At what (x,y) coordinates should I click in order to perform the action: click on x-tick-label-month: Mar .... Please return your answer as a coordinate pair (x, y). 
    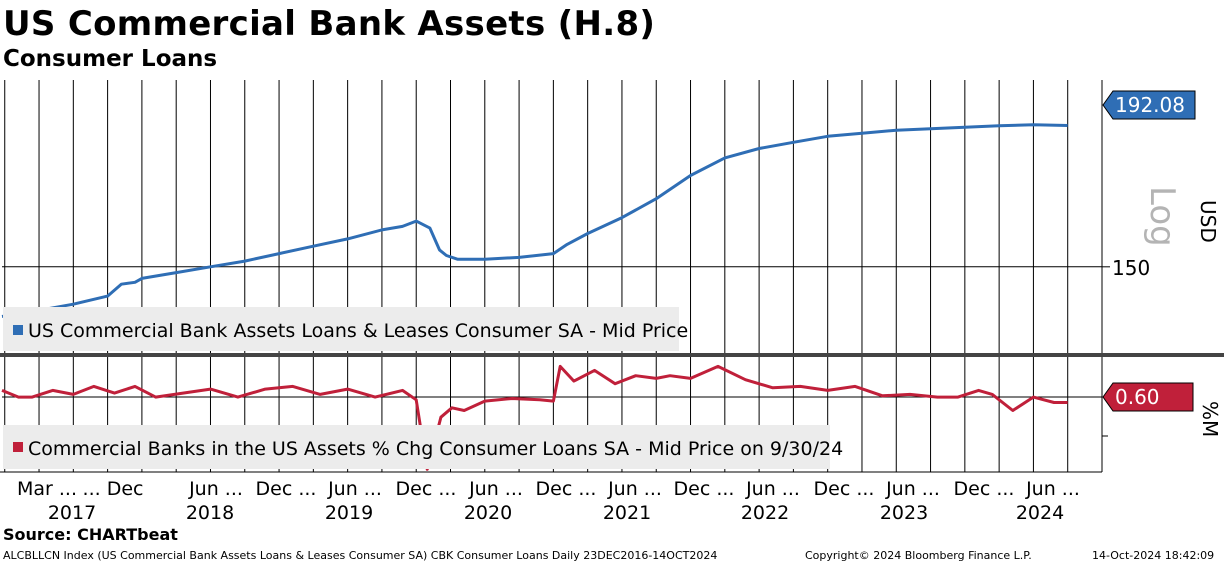
    Looking at the image, I should click on (47, 489).